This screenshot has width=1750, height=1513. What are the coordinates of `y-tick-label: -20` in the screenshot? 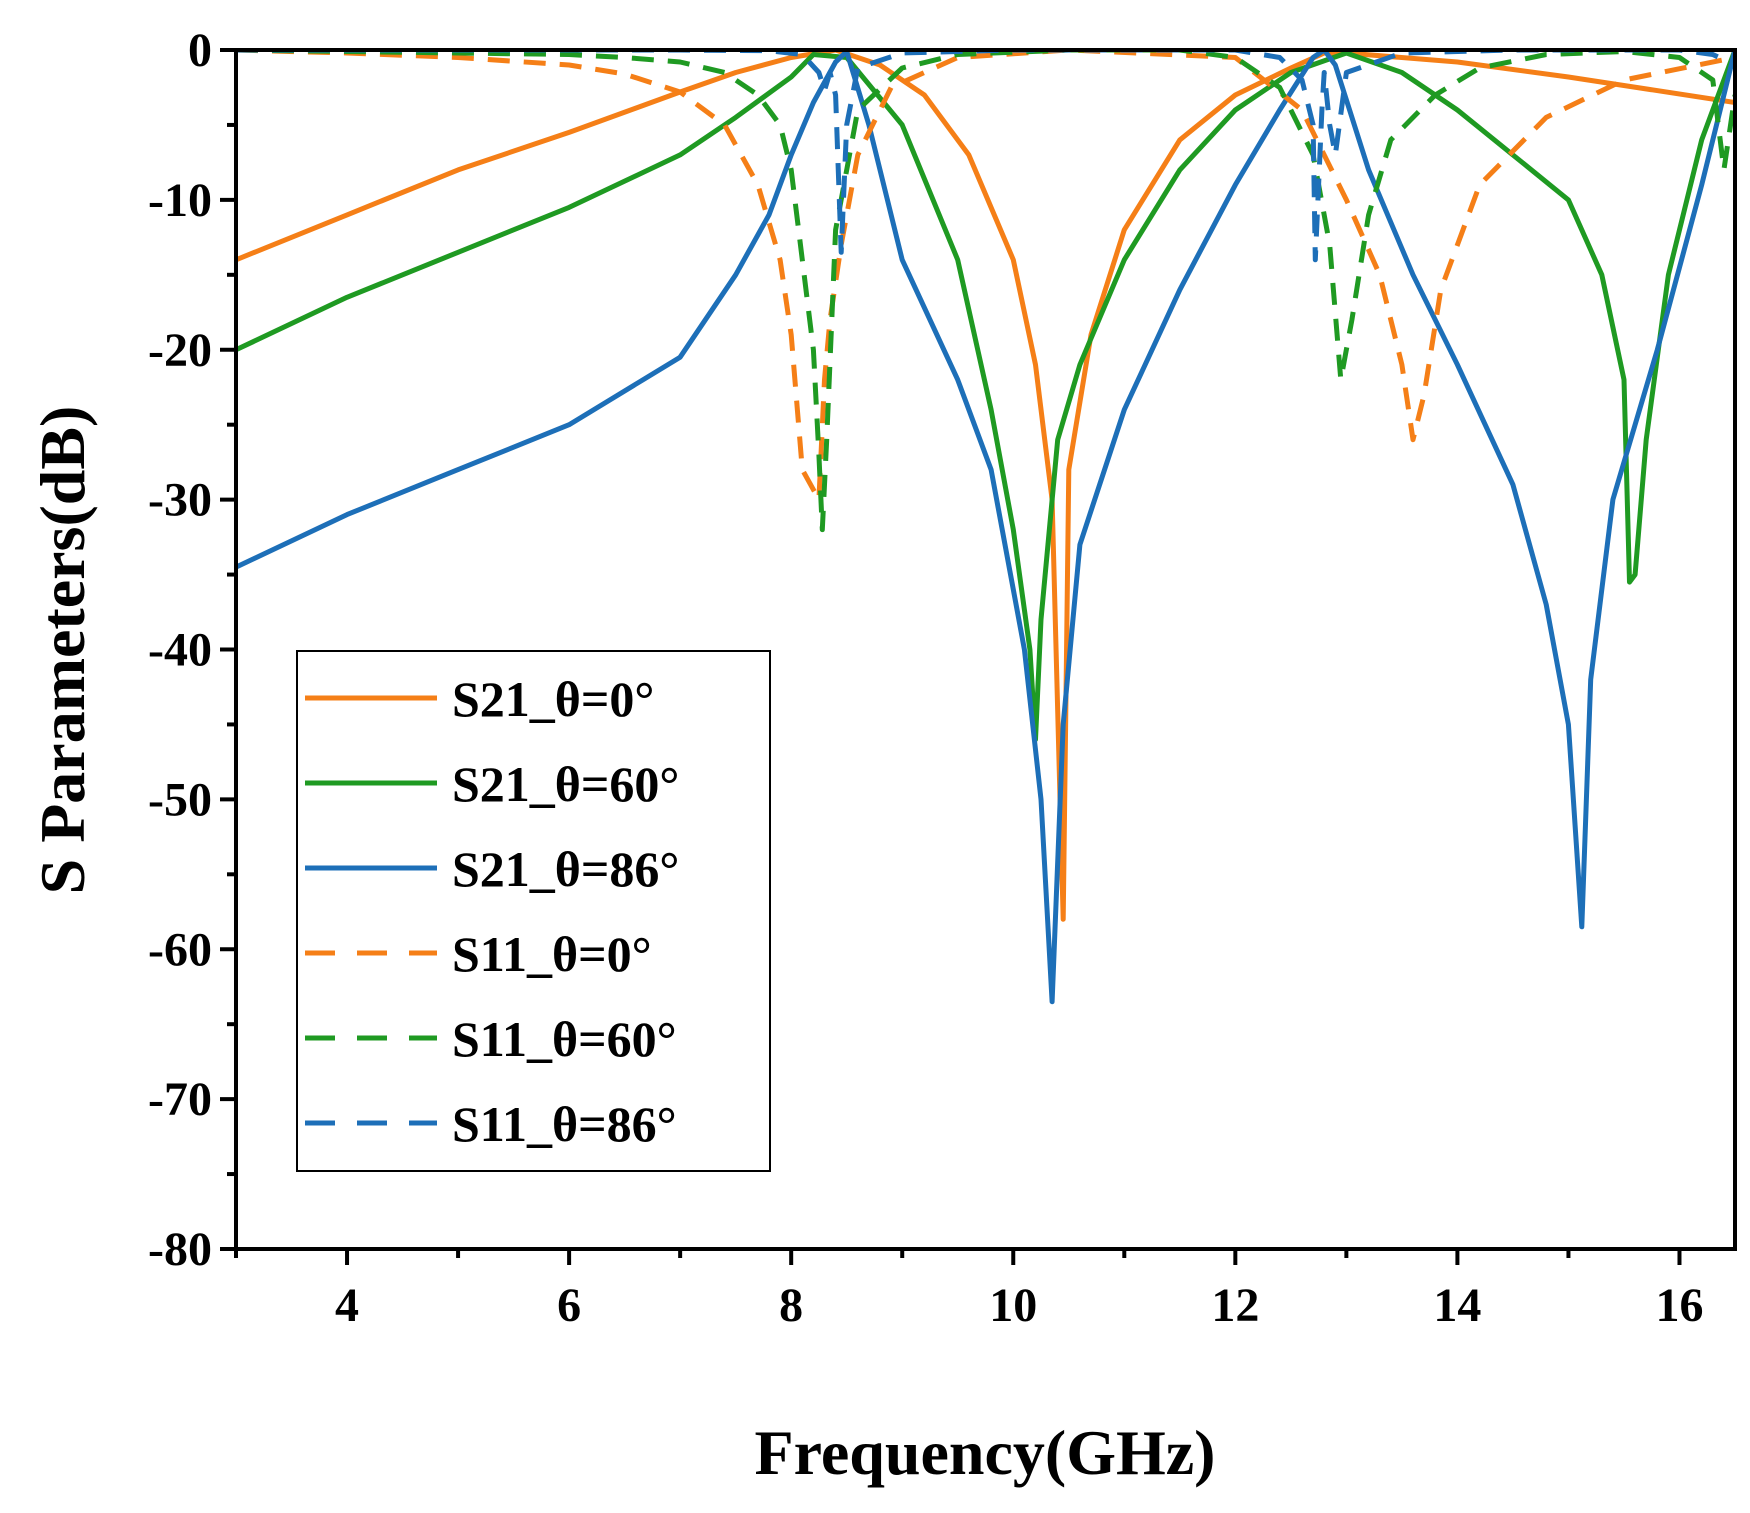 It's located at (180, 350).